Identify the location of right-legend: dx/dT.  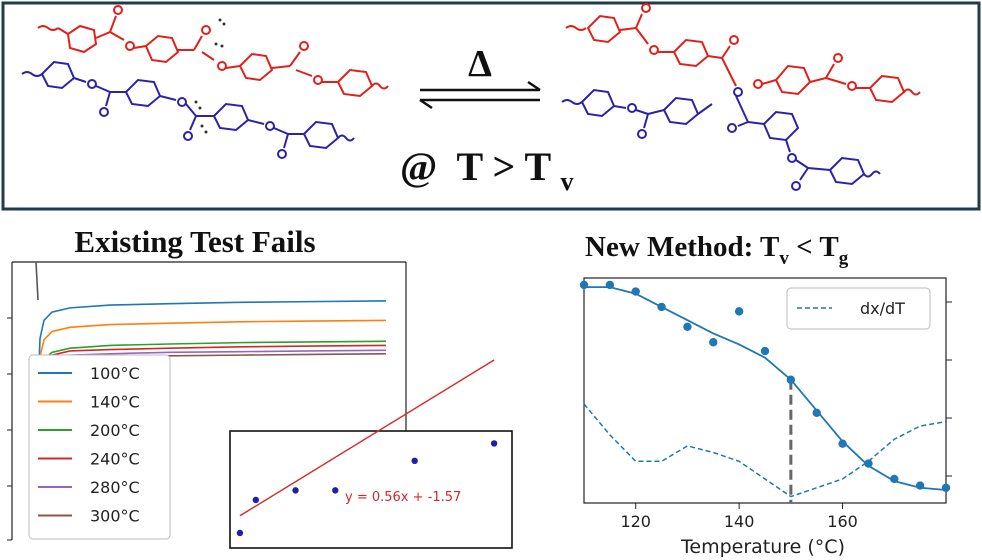
(858, 308).